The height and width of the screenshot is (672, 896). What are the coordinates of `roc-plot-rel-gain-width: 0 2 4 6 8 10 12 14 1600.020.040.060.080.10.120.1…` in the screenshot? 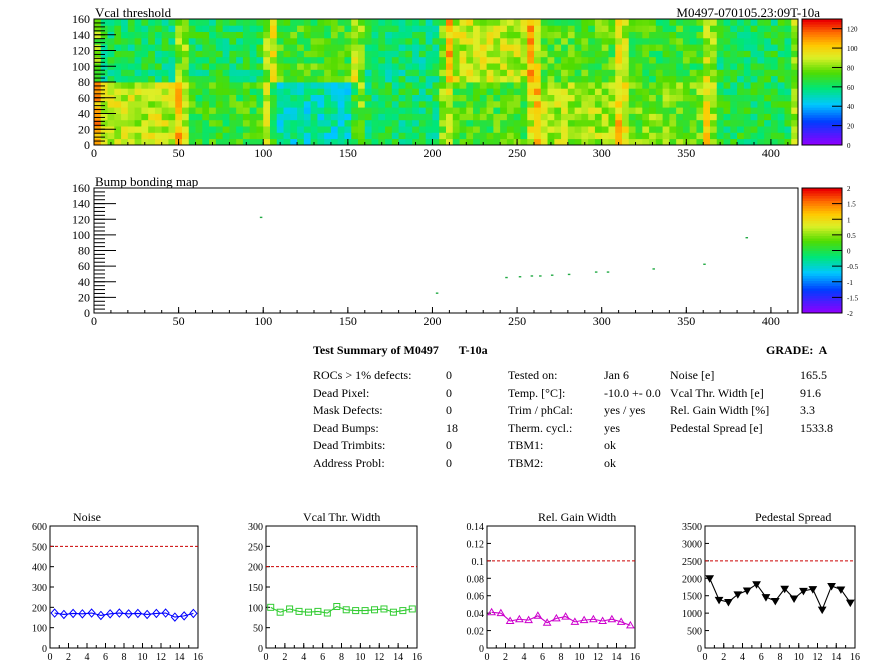 It's located at (554, 586).